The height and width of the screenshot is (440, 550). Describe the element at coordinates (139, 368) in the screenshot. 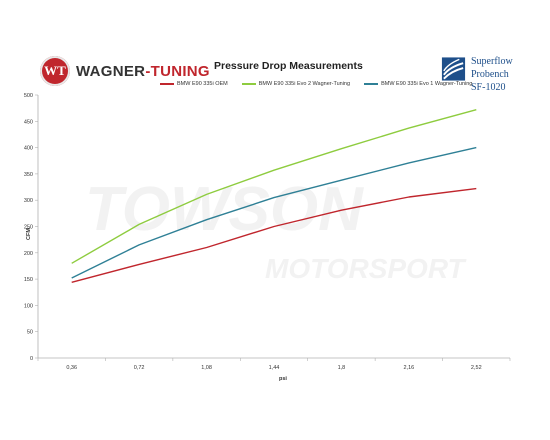

I see `x-tick-label: 0,72` at that location.